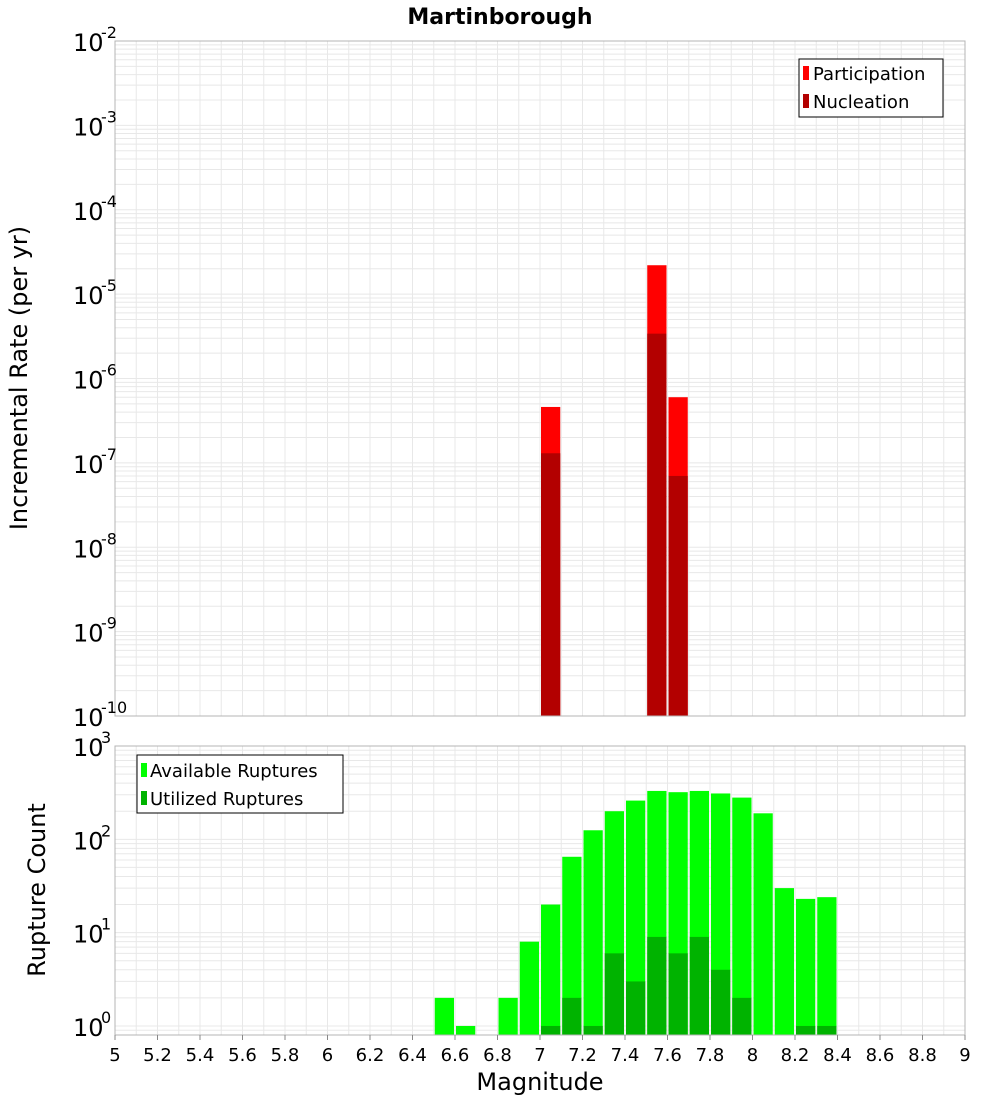 This screenshot has width=1000, height=1100. Describe the element at coordinates (109, 454) in the screenshot. I see `y-tick-exponent: -7` at that location.